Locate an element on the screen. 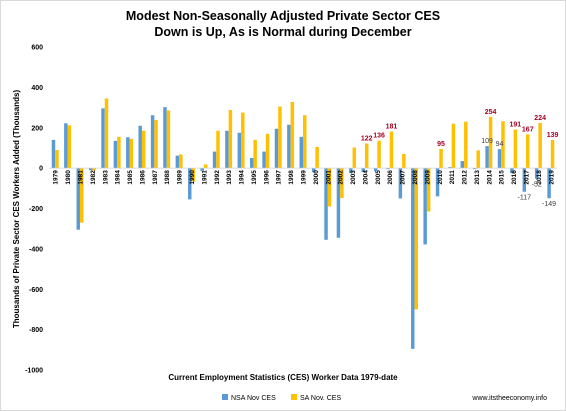  bar-nsa-2010 is located at coordinates (437, 182).